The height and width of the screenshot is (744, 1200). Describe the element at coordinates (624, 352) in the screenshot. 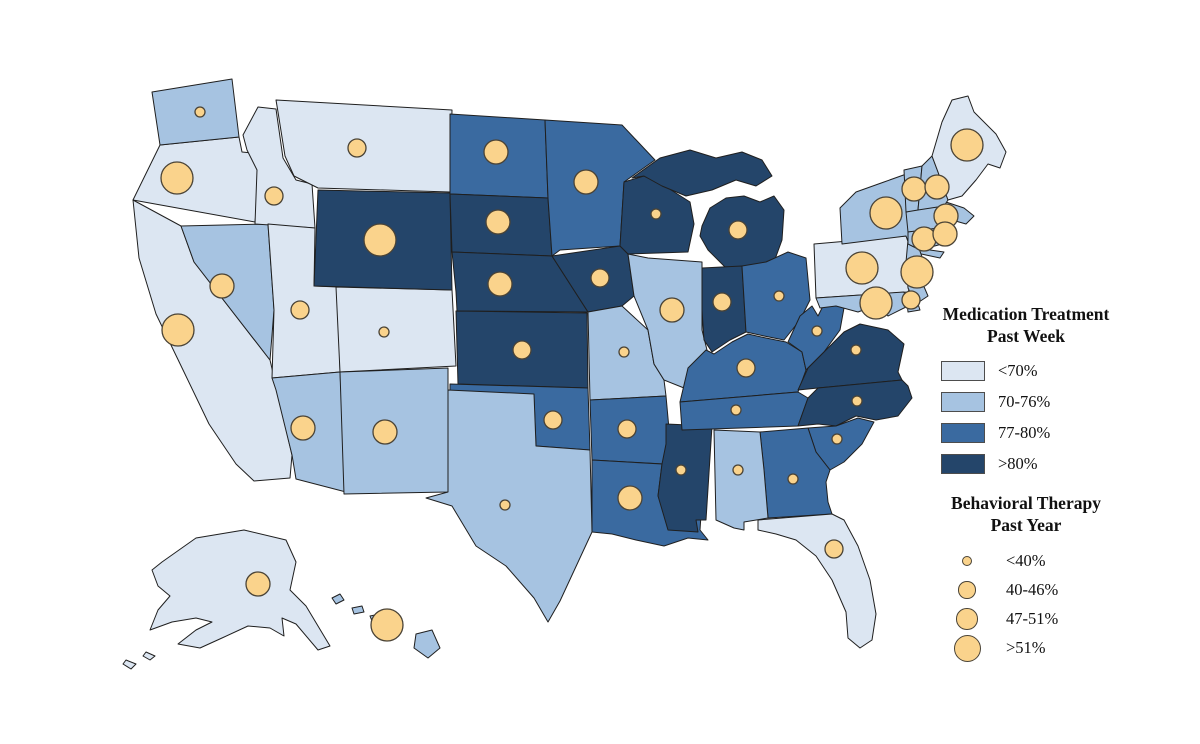

I see `therapy-circle-MO` at that location.